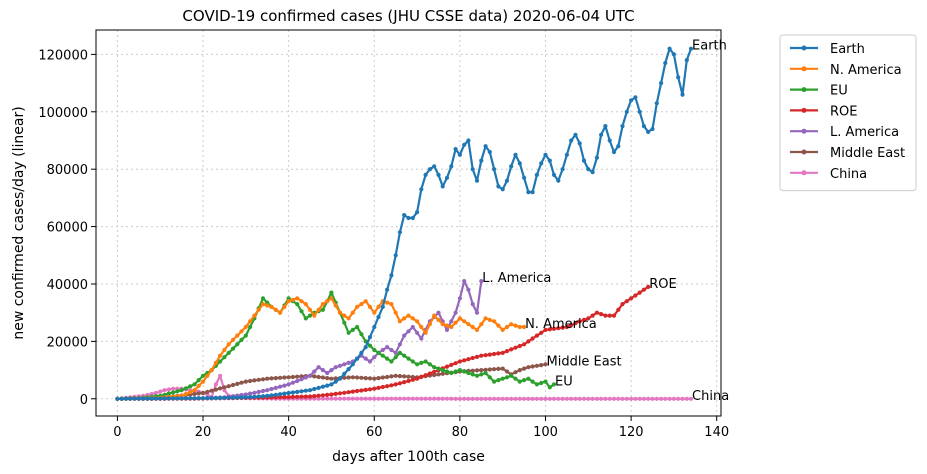  What do you see at coordinates (561, 324) in the screenshot?
I see `series-end-label: N. America` at bounding box center [561, 324].